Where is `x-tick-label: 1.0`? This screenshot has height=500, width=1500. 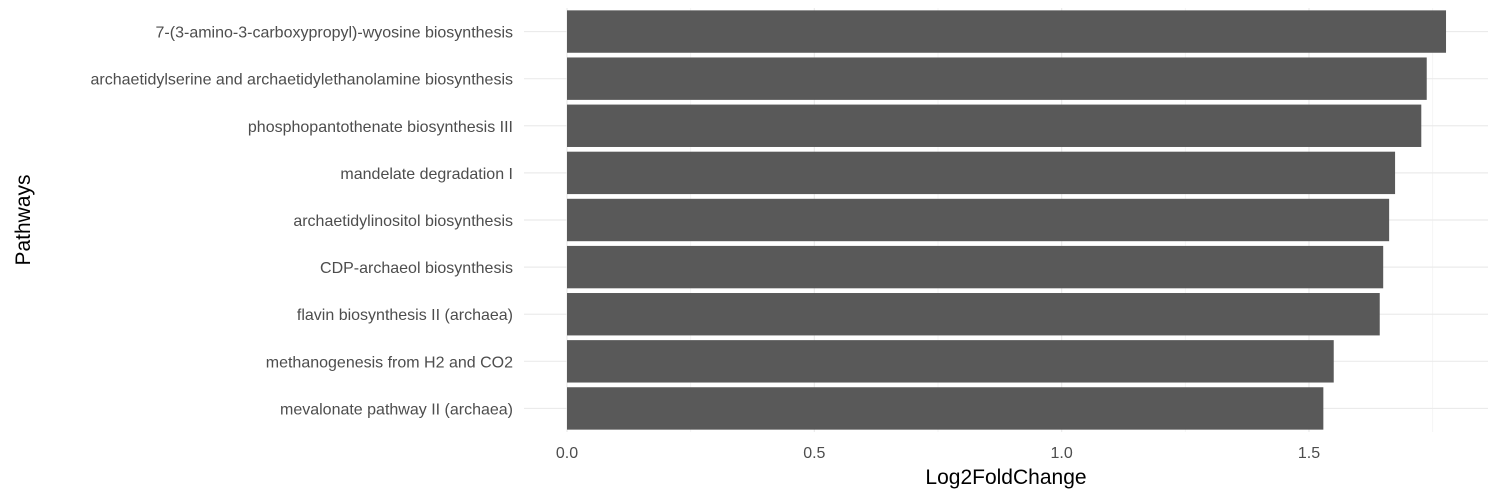 x-tick-label: 1.0 is located at coordinates (1062, 453).